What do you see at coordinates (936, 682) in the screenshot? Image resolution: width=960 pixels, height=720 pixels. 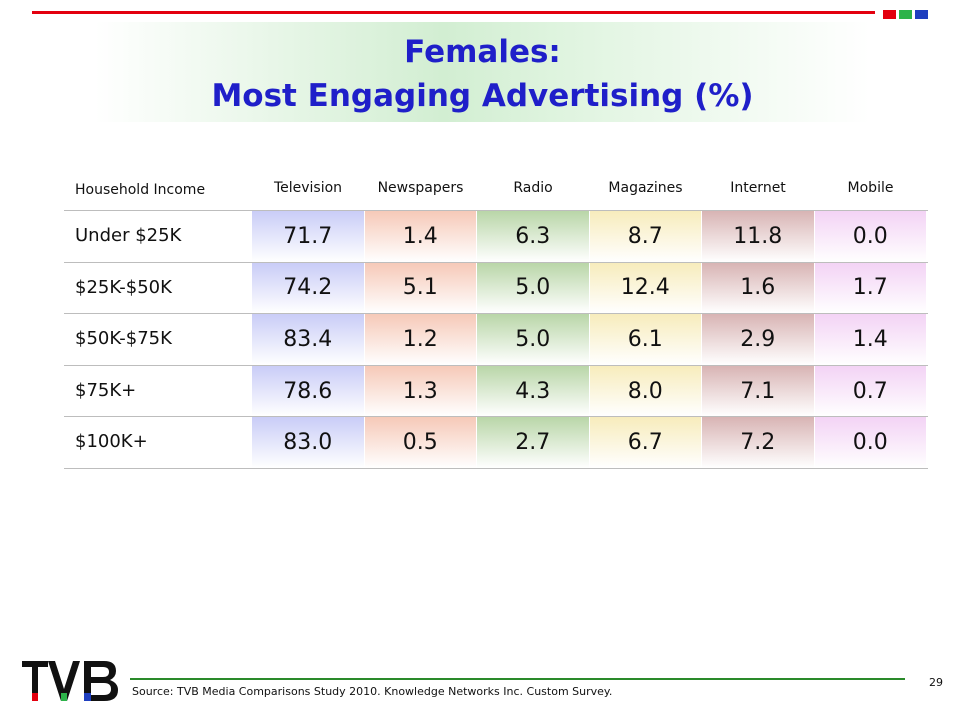 I see `page-number: 29` at bounding box center [936, 682].